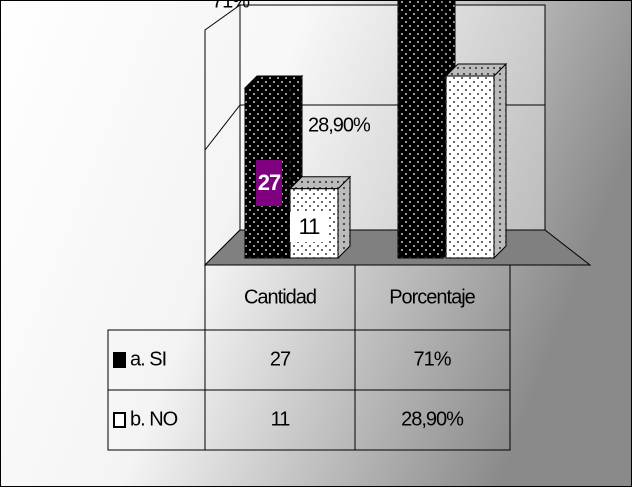 Image resolution: width=632 pixels, height=487 pixels. I want to click on table-value: 28,90%, so click(432, 419).